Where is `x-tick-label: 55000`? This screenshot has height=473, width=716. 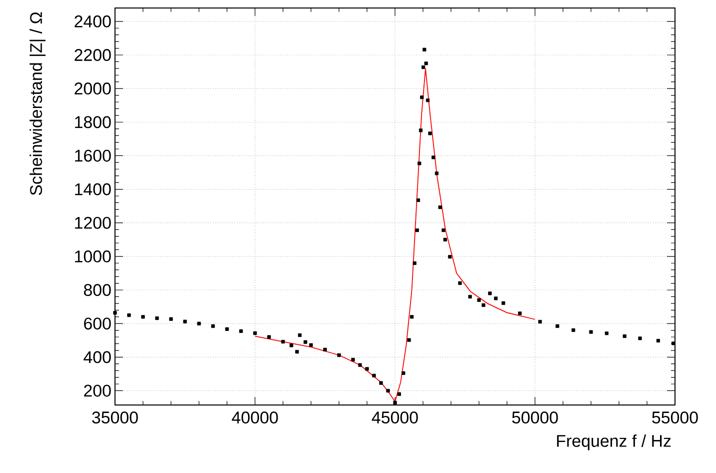 x-tick-label: 55000 is located at coordinates (675, 418).